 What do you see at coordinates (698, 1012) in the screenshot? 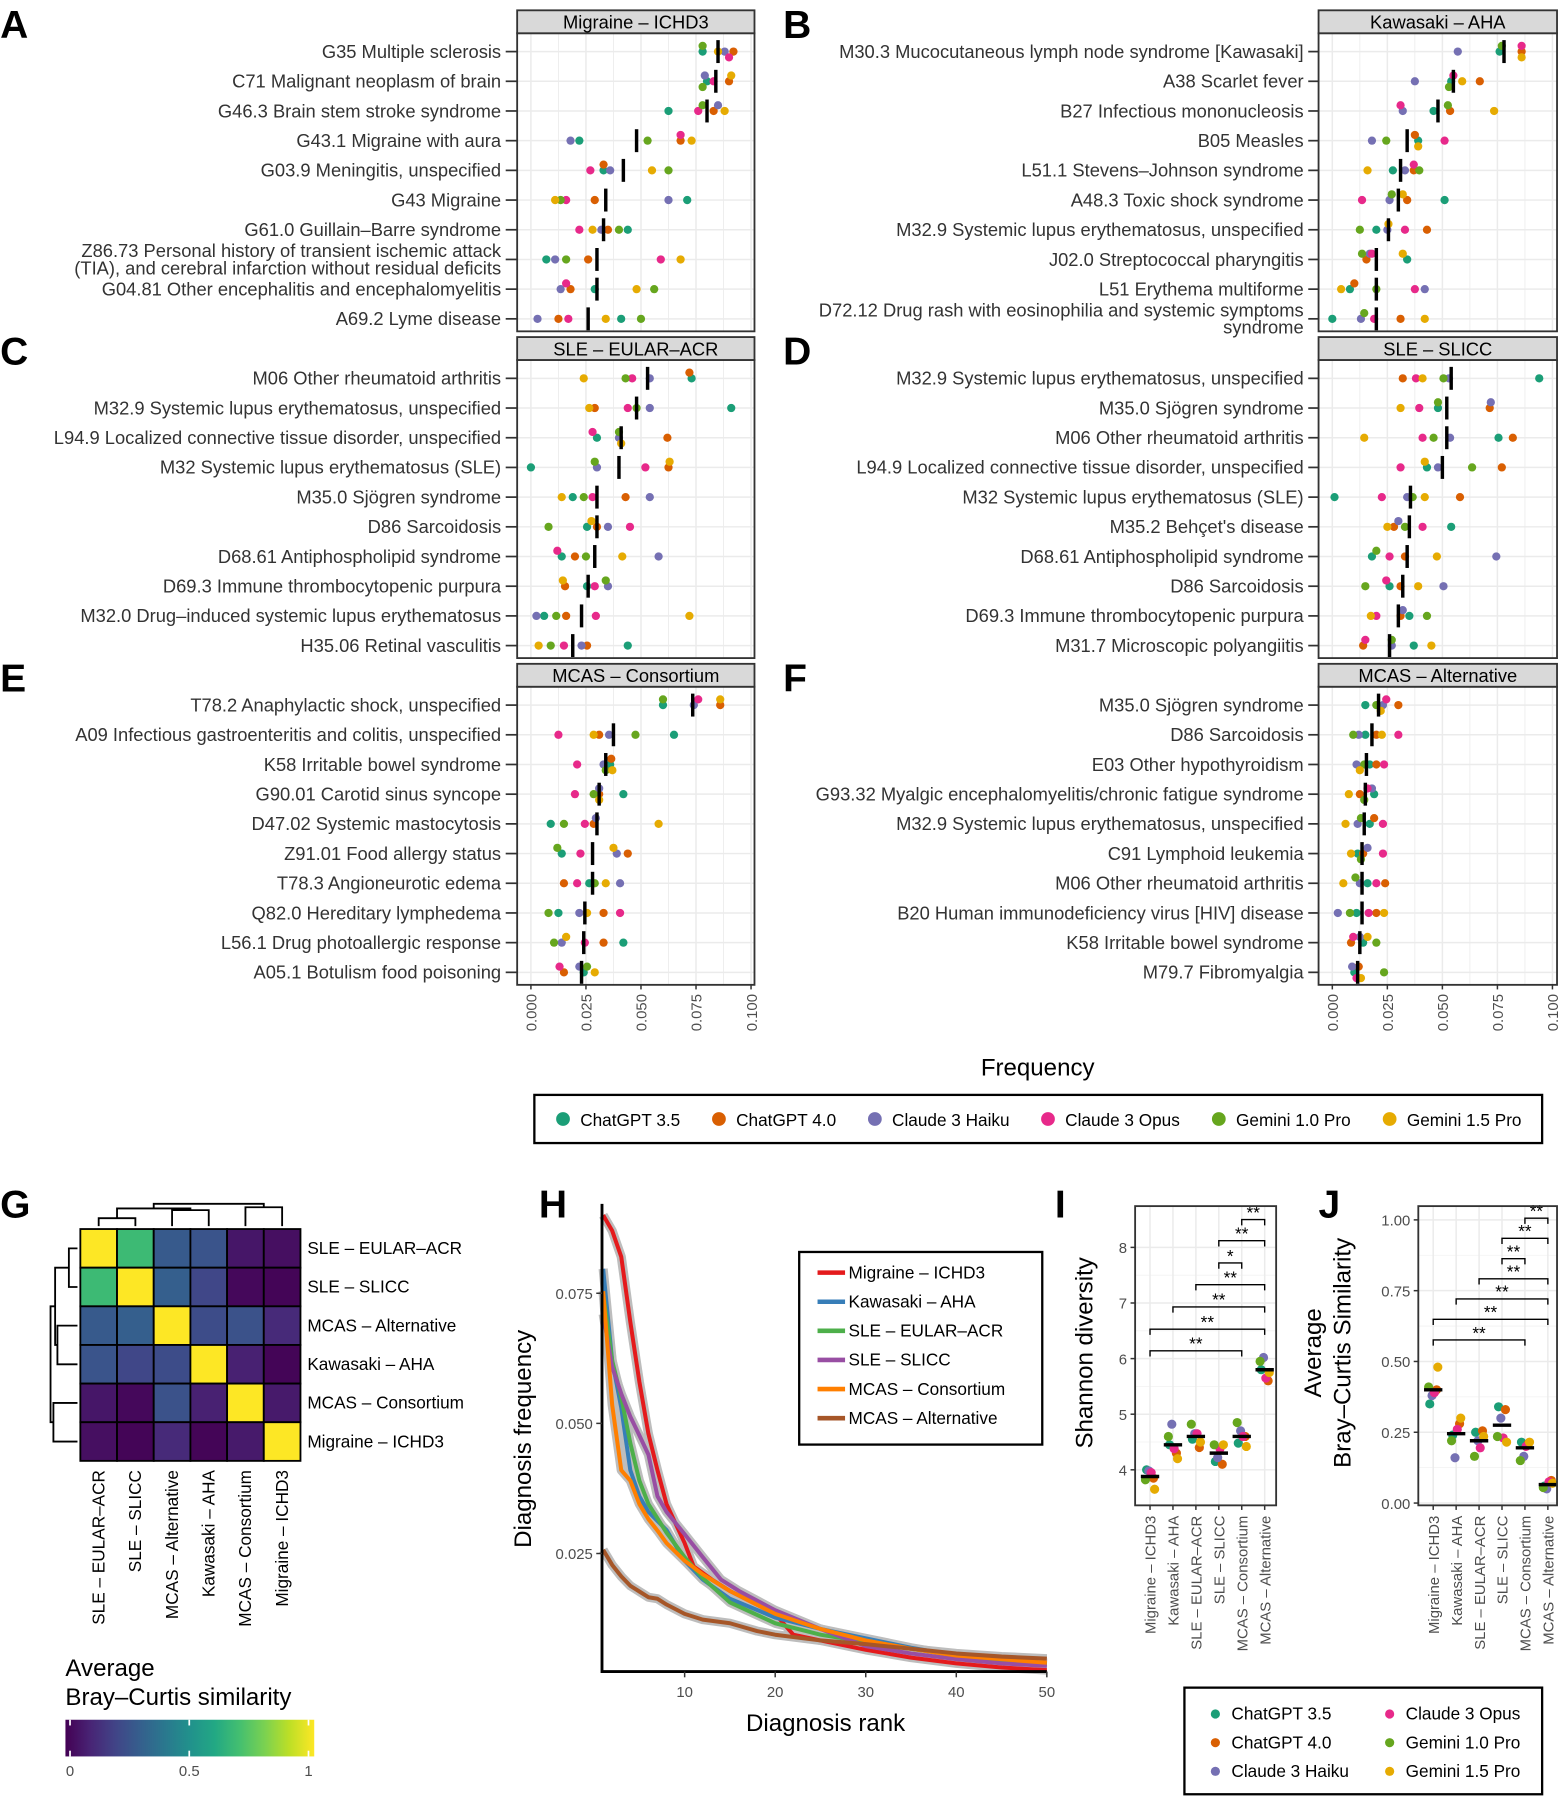
I see `x-tick-label: 0.075` at bounding box center [698, 1012].